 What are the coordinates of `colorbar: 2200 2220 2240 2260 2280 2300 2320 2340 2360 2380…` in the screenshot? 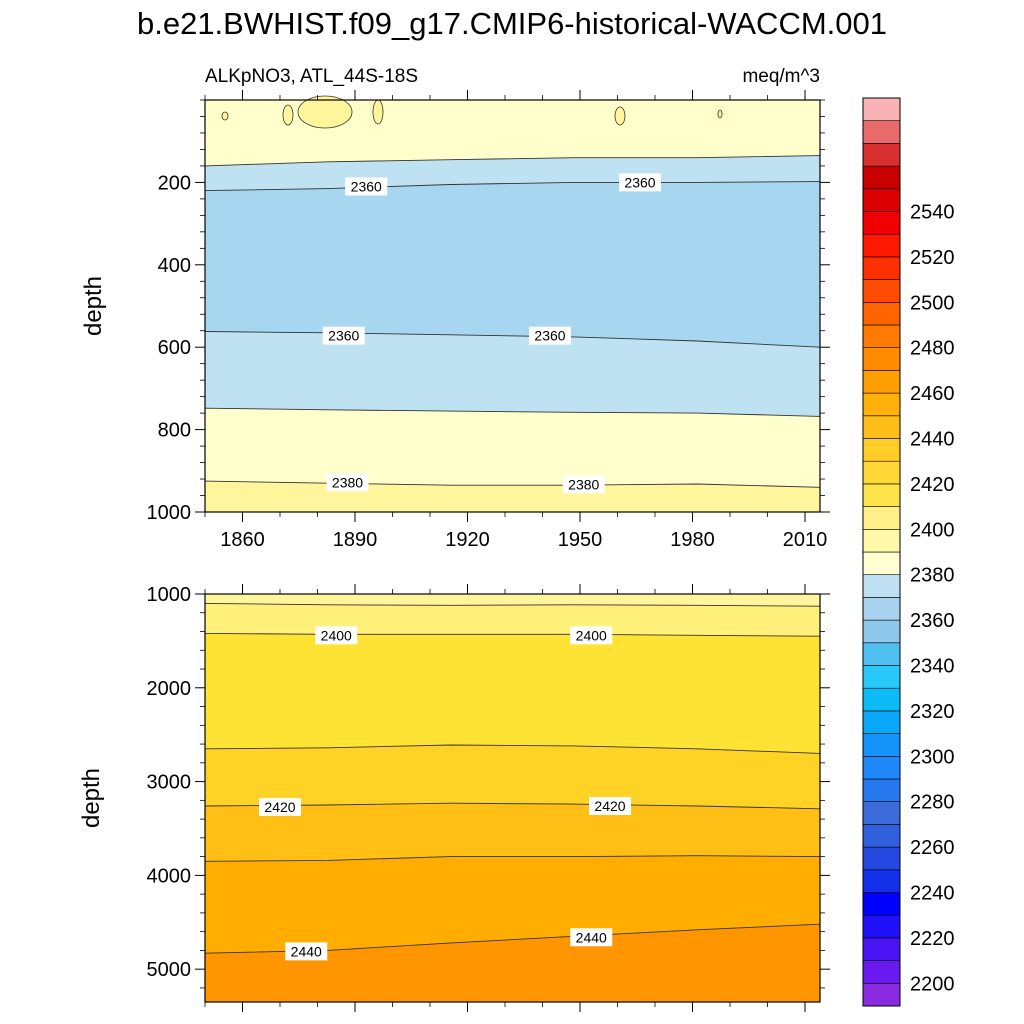 It's located at (908, 552).